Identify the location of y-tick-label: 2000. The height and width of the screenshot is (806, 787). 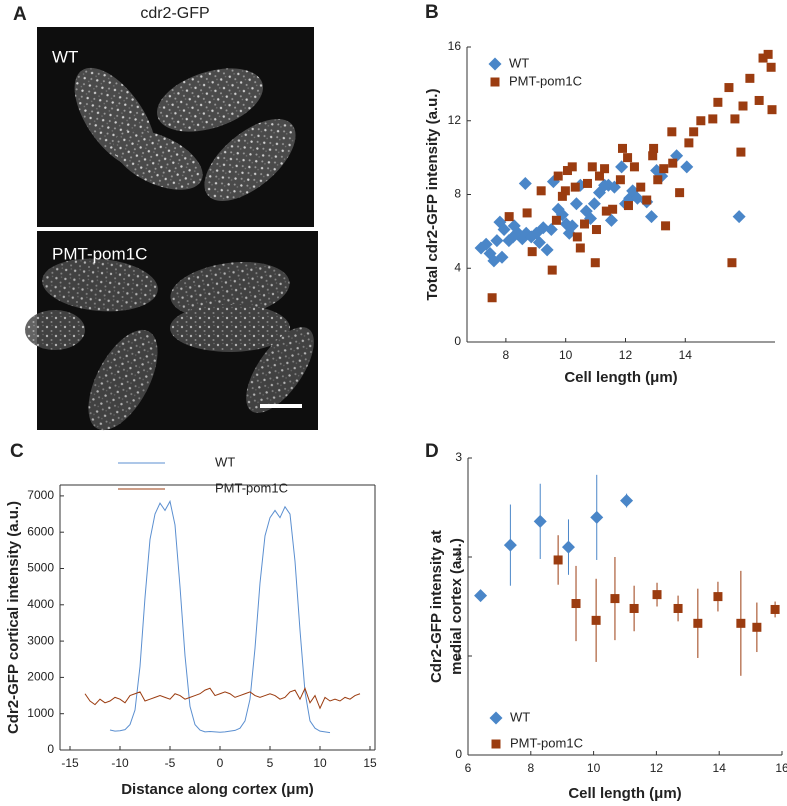
(40, 677).